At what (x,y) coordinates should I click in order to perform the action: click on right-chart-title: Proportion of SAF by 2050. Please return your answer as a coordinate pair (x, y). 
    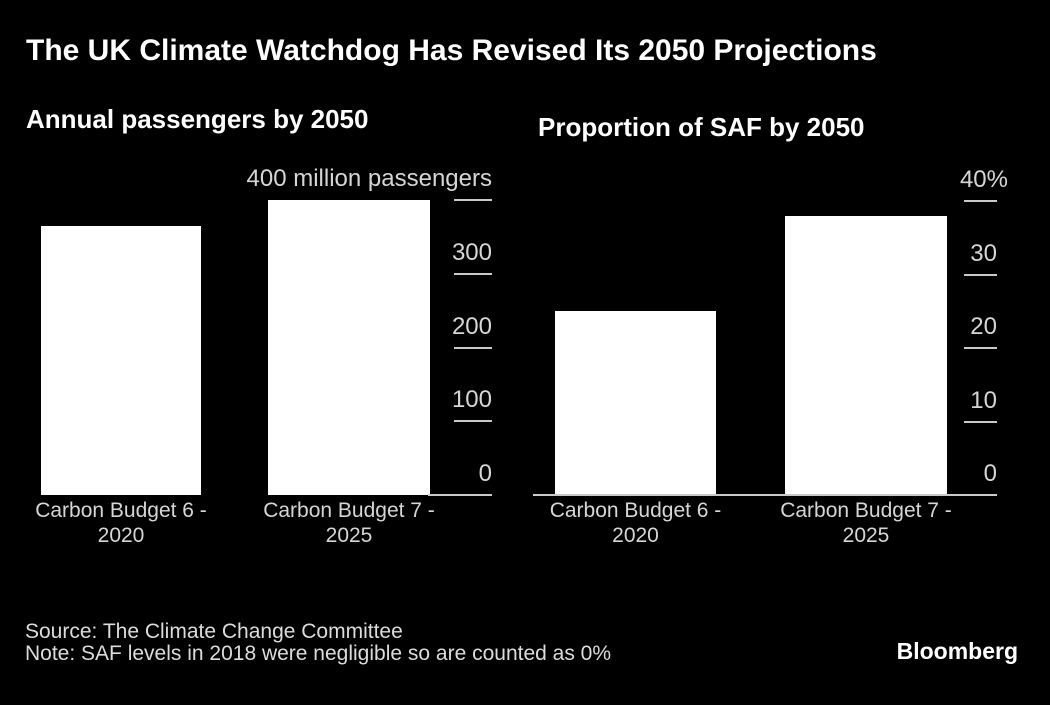
    Looking at the image, I should click on (701, 127).